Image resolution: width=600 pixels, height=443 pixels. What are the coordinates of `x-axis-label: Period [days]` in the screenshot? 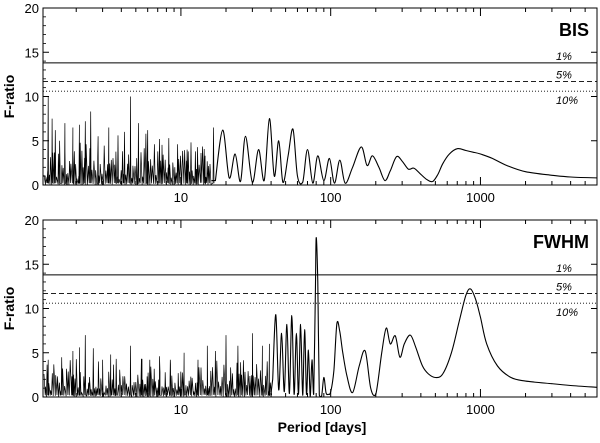 It's located at (322, 427).